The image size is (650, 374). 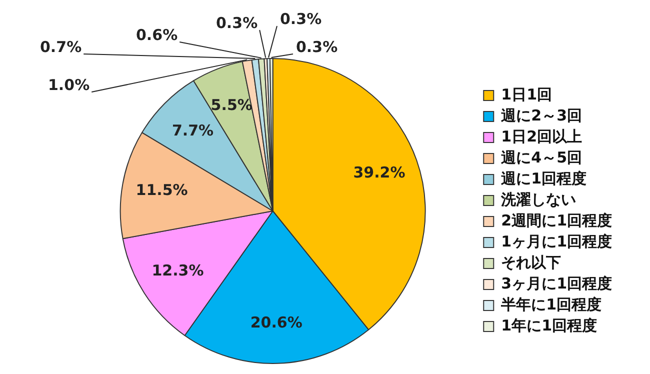 What do you see at coordinates (538, 199) in the screenshot?
I see `legend-label: 洗濯しない` at bounding box center [538, 199].